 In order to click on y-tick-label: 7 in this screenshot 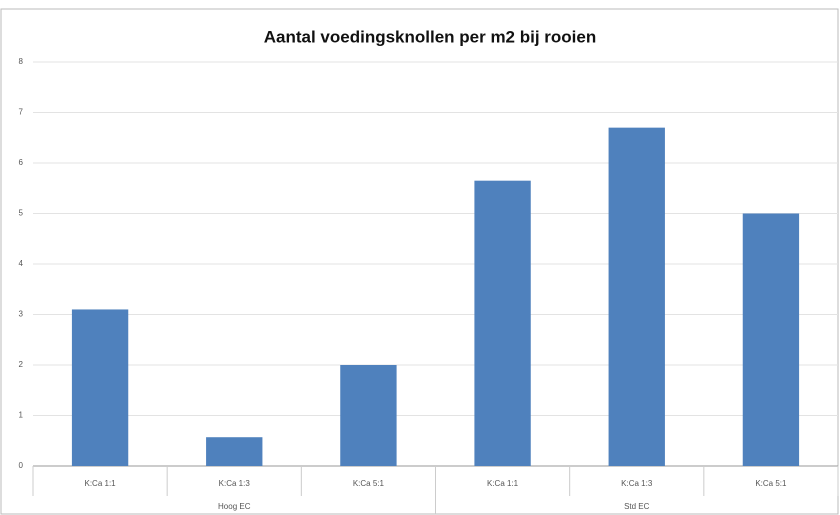, I will do `click(21, 112)`.